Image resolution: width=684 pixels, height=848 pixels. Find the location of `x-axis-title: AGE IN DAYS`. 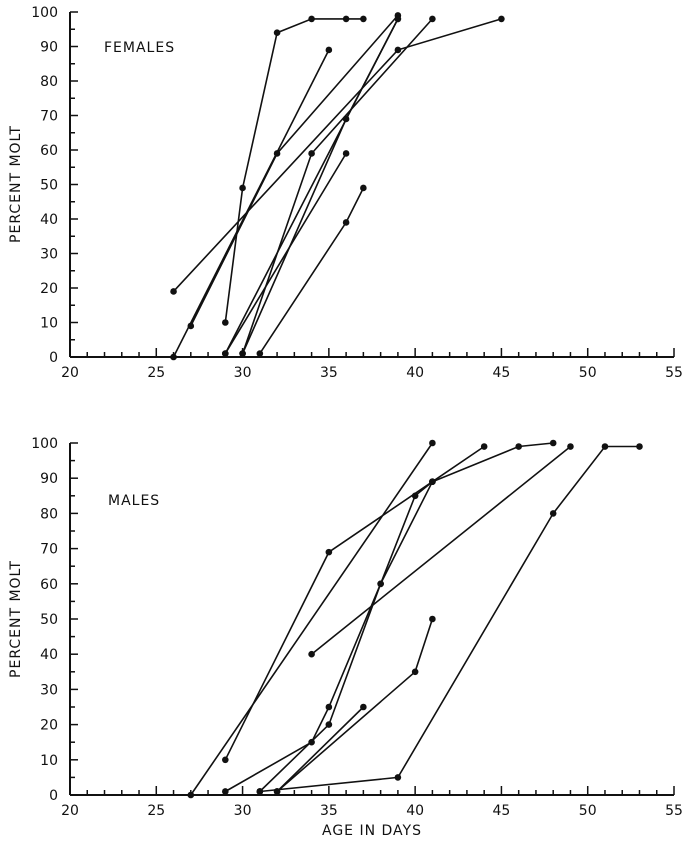

x-axis-title: AGE IN DAYS is located at coordinates (372, 831).